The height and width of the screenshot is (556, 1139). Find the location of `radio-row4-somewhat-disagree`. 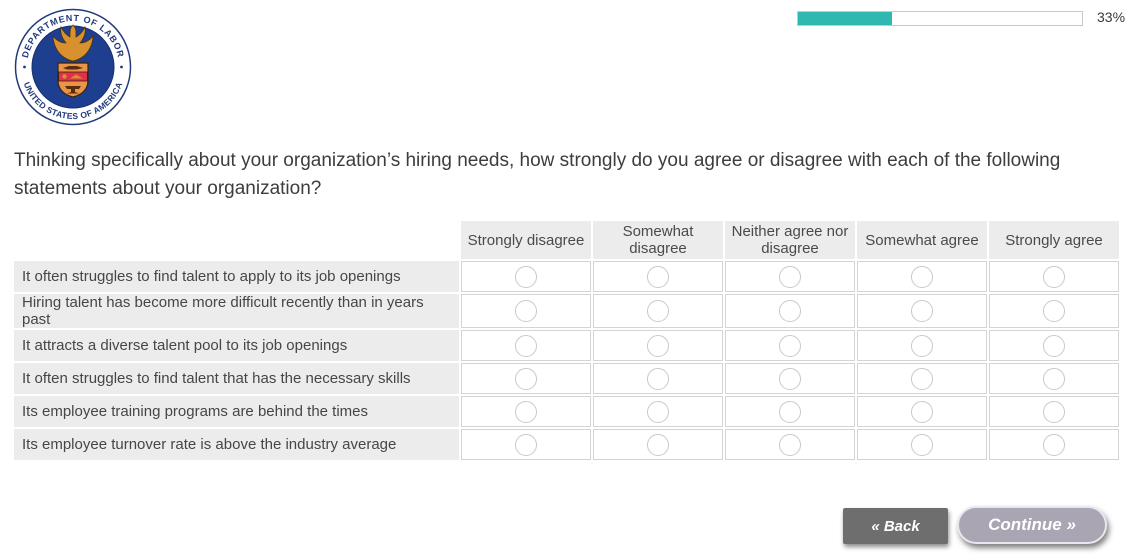

radio-row4-somewhat-disagree is located at coordinates (658, 378).